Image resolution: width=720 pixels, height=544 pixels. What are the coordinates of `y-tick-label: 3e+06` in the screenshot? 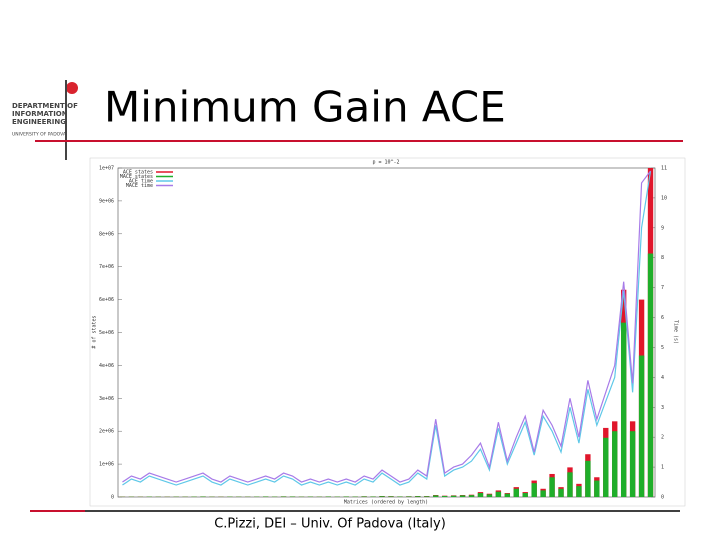 It's located at (106, 399).